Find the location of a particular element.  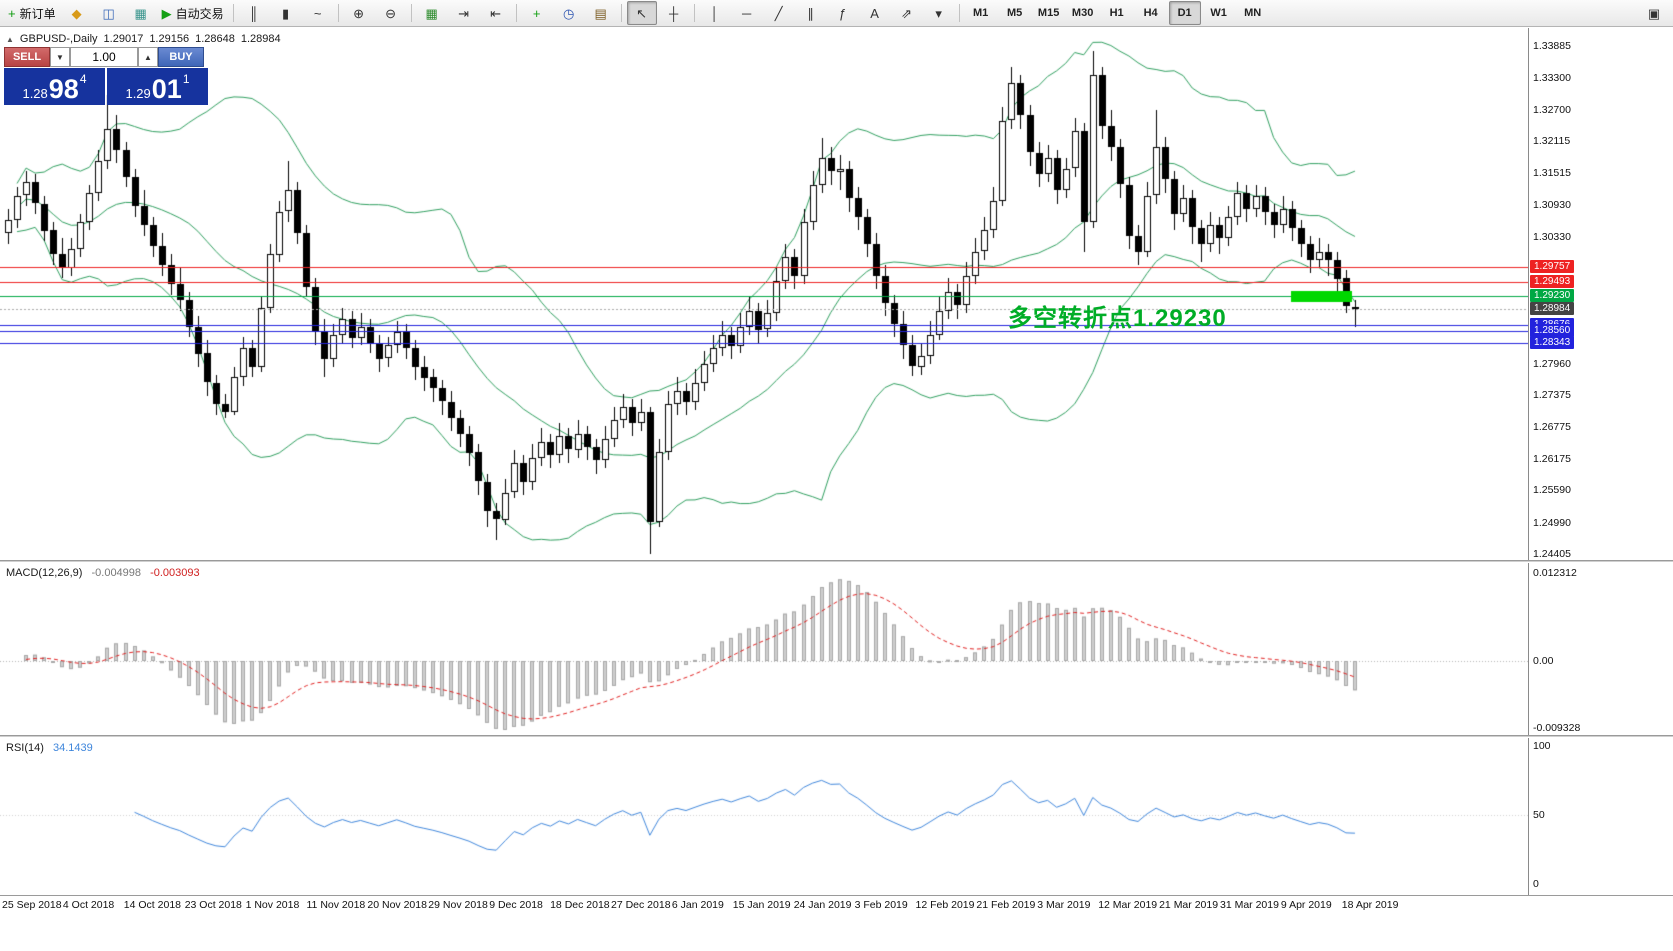

price-tick-label: 1.30930 is located at coordinates (1552, 204).